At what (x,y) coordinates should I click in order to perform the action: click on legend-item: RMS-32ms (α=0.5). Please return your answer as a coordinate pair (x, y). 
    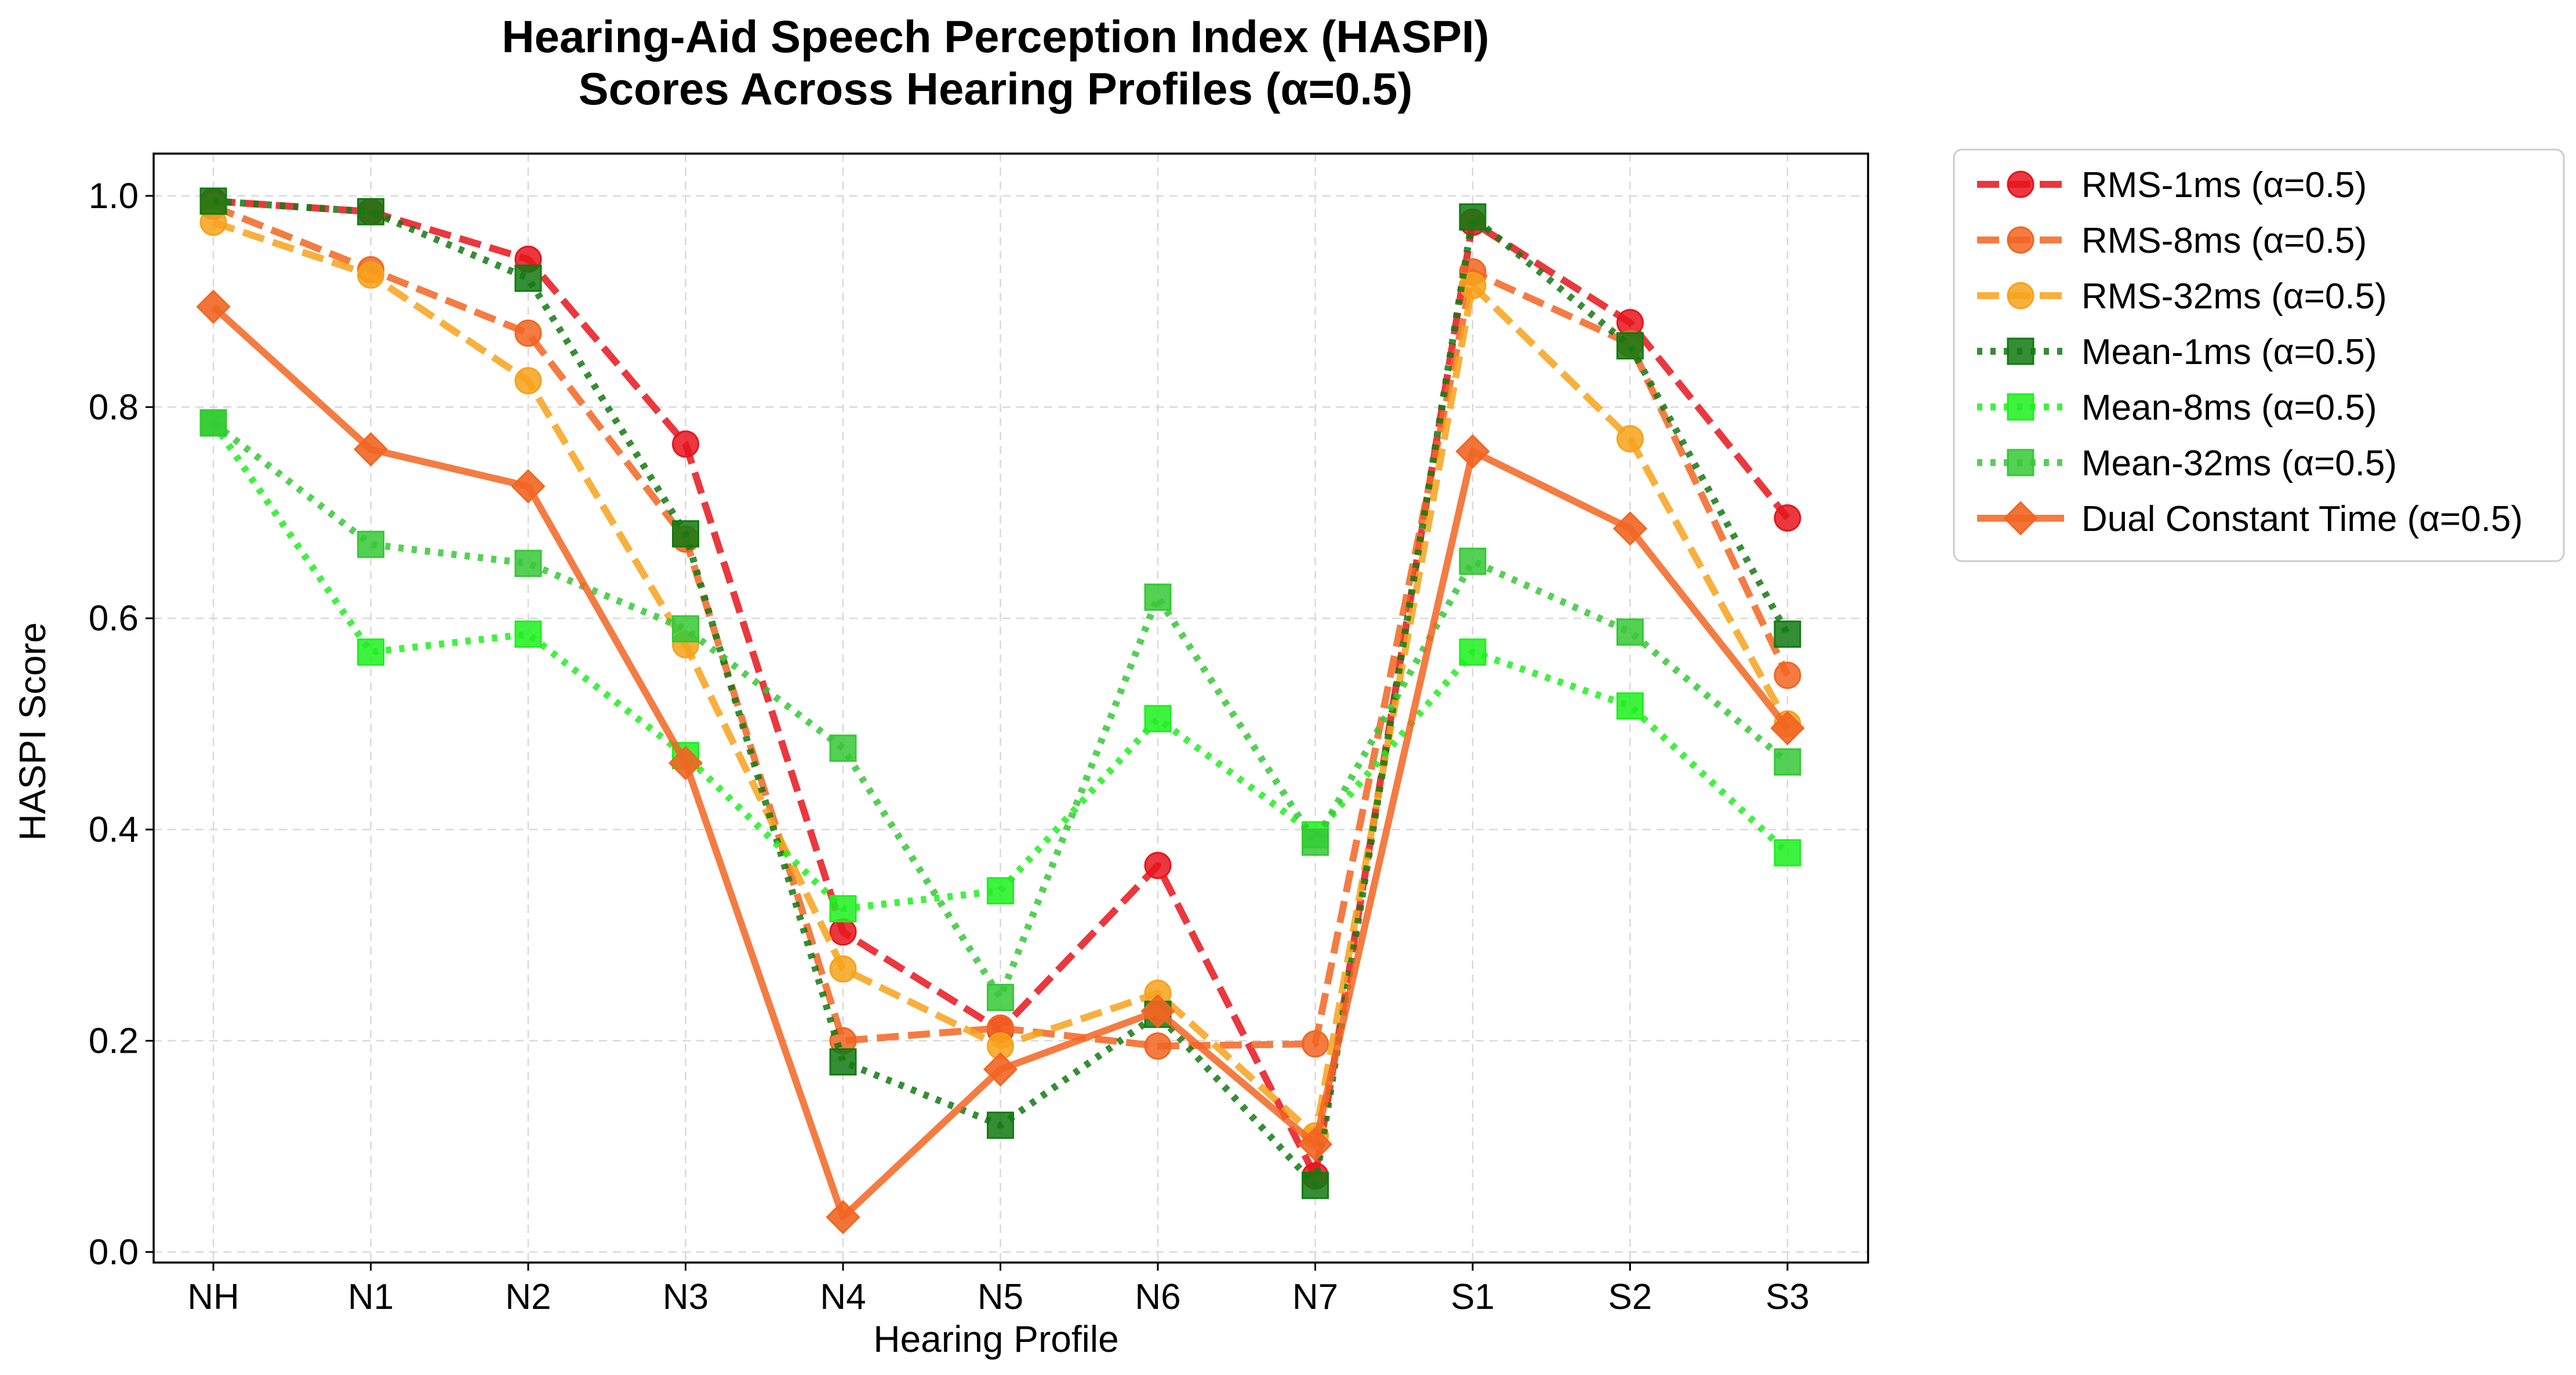
    Looking at the image, I should click on (2182, 297).